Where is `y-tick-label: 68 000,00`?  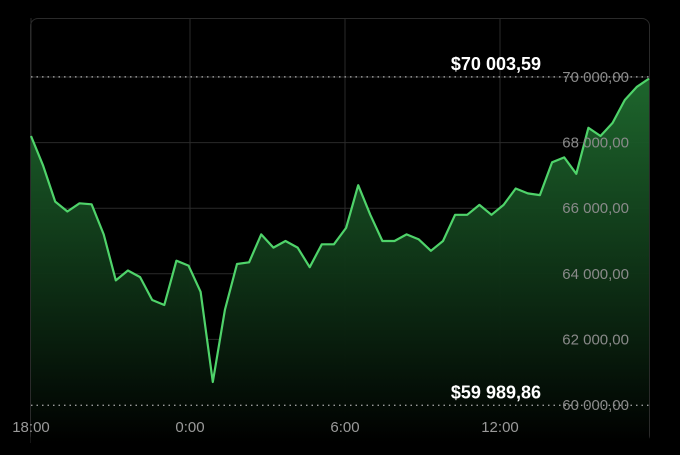
y-tick-label: 68 000,00 is located at coordinates (595, 143).